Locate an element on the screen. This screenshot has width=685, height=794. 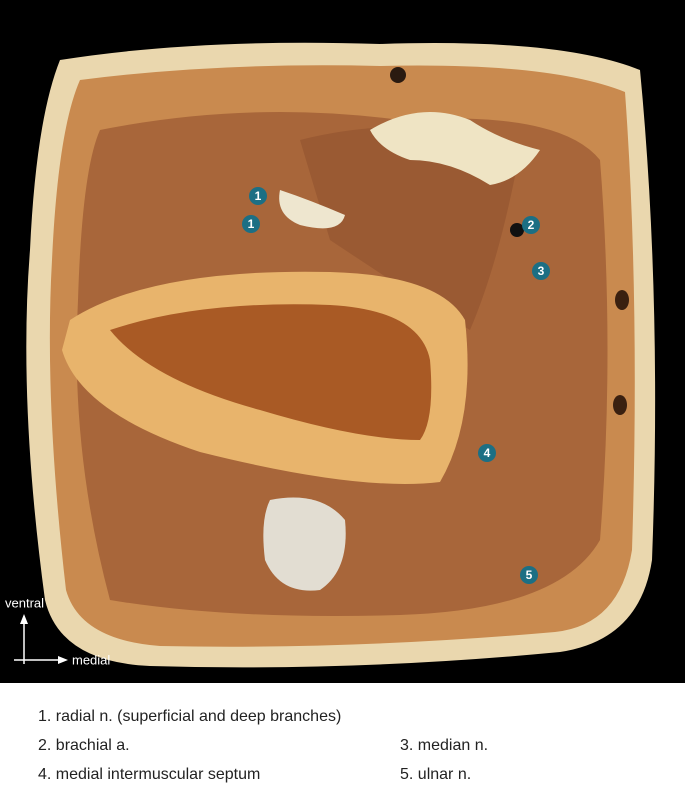
marker-label: 3 is located at coordinates (541, 271).